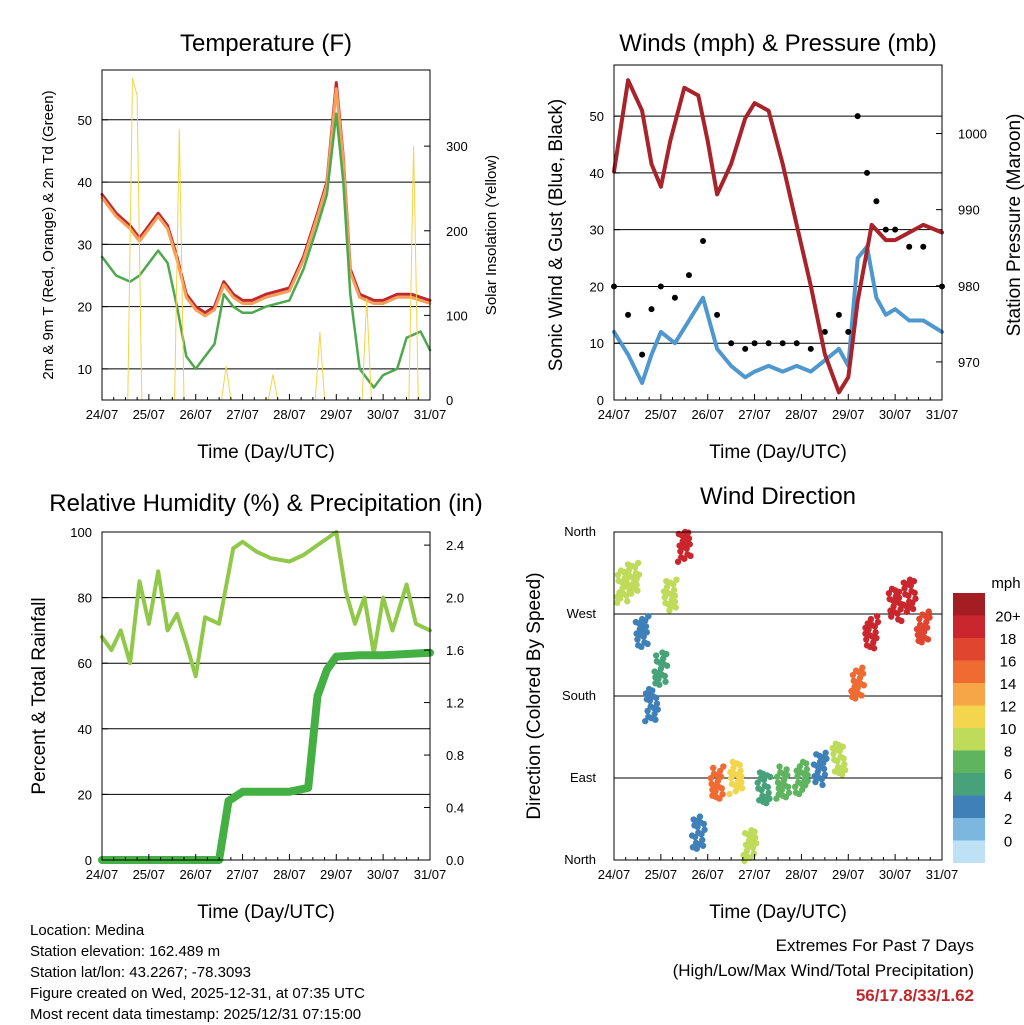  Describe the element at coordinates (266, 43) in the screenshot. I see `temperature-title: Temperature (F)` at that location.